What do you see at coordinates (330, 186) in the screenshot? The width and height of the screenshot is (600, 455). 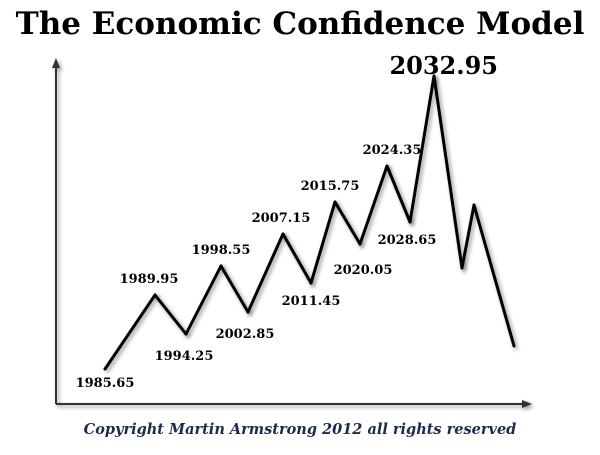 I see `turning-point-label-8: 2015.75` at bounding box center [330, 186].